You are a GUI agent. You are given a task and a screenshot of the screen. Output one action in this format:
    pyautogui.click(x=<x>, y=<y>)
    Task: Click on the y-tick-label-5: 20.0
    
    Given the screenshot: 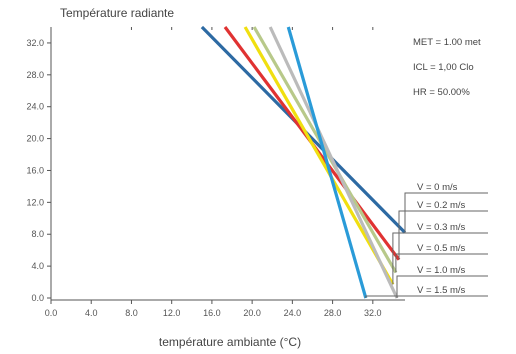 What is the action you would take?
    pyautogui.click(x=35, y=139)
    